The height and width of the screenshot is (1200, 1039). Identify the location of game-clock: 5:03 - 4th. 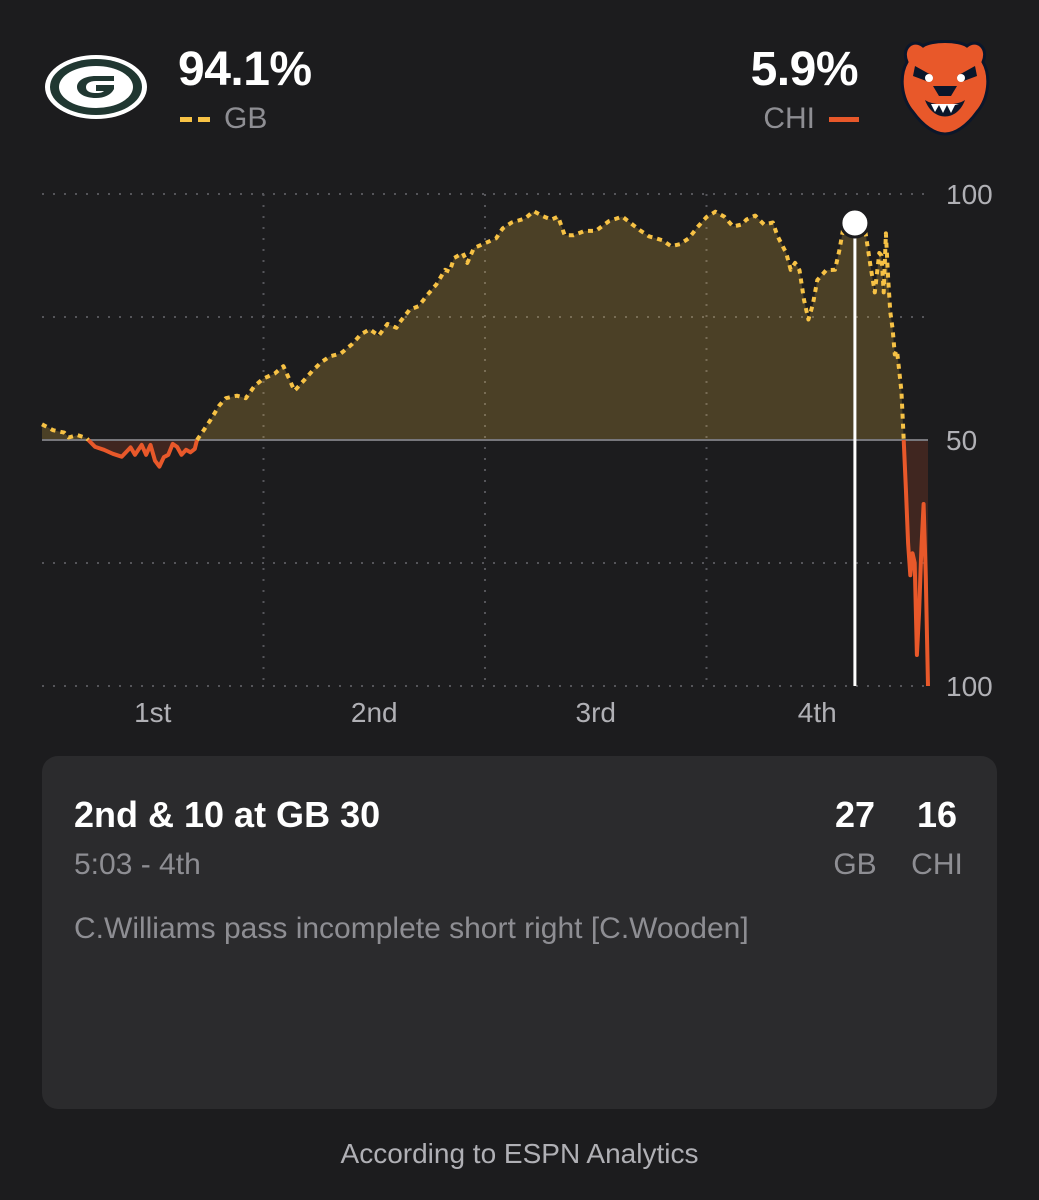
(137, 864).